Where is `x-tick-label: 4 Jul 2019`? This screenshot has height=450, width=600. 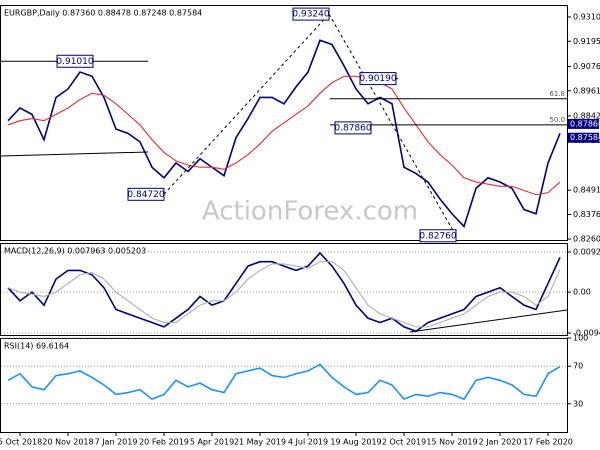
x-tick-label: 4 Jul 2019 is located at coordinates (308, 442).